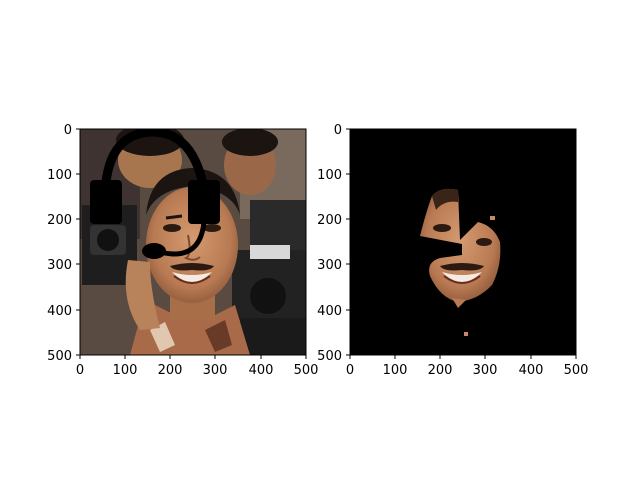 The width and height of the screenshot is (640, 480). Describe the element at coordinates (467, 370) in the screenshot. I see `right-x-tick-labels: 0 100 200 300 400 500` at that location.